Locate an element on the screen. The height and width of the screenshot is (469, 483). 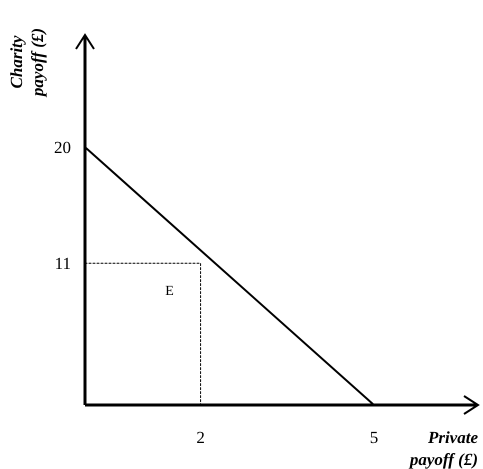
annotation: E is located at coordinates (169, 292).